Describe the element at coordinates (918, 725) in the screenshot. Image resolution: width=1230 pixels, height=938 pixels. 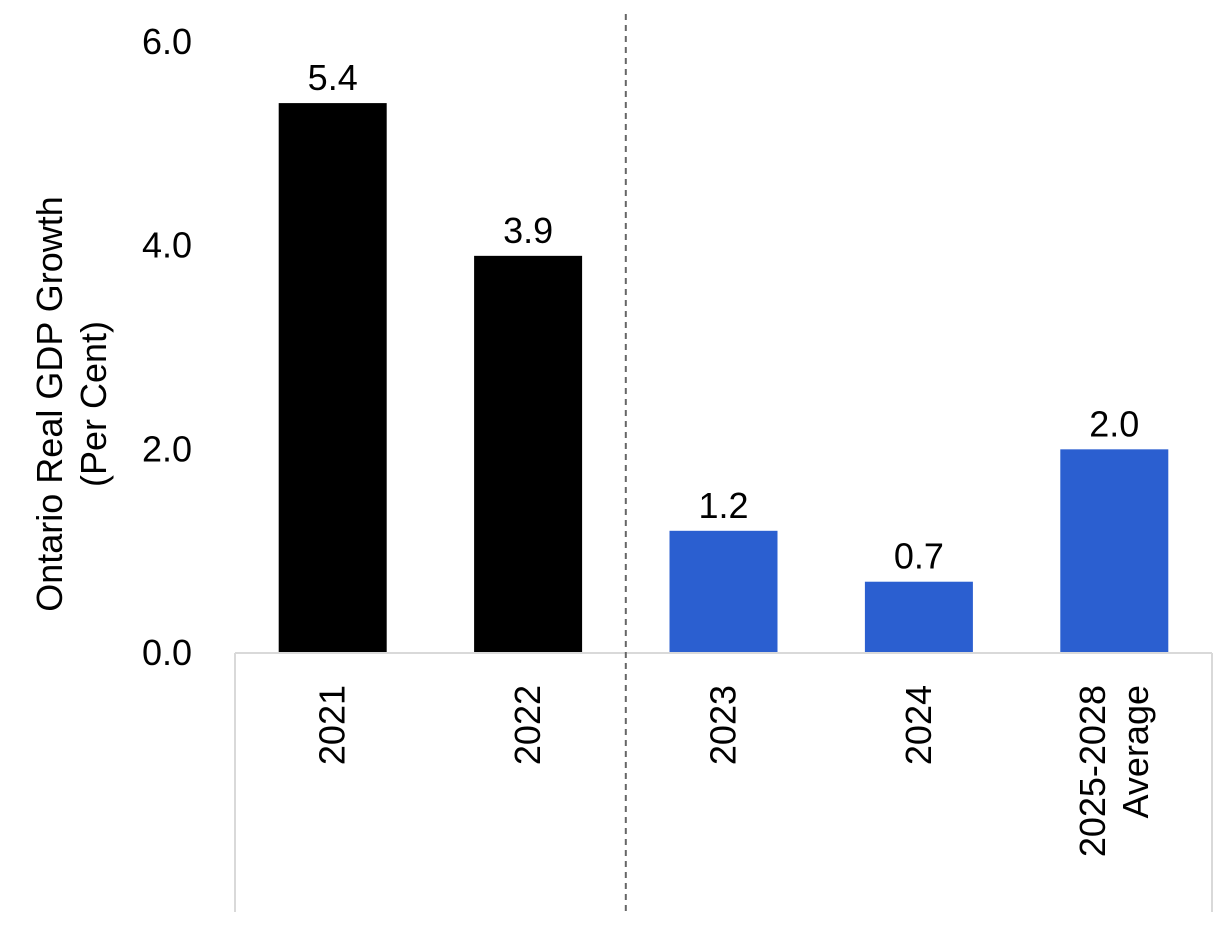
I see `x-tick-label: 2024` at that location.